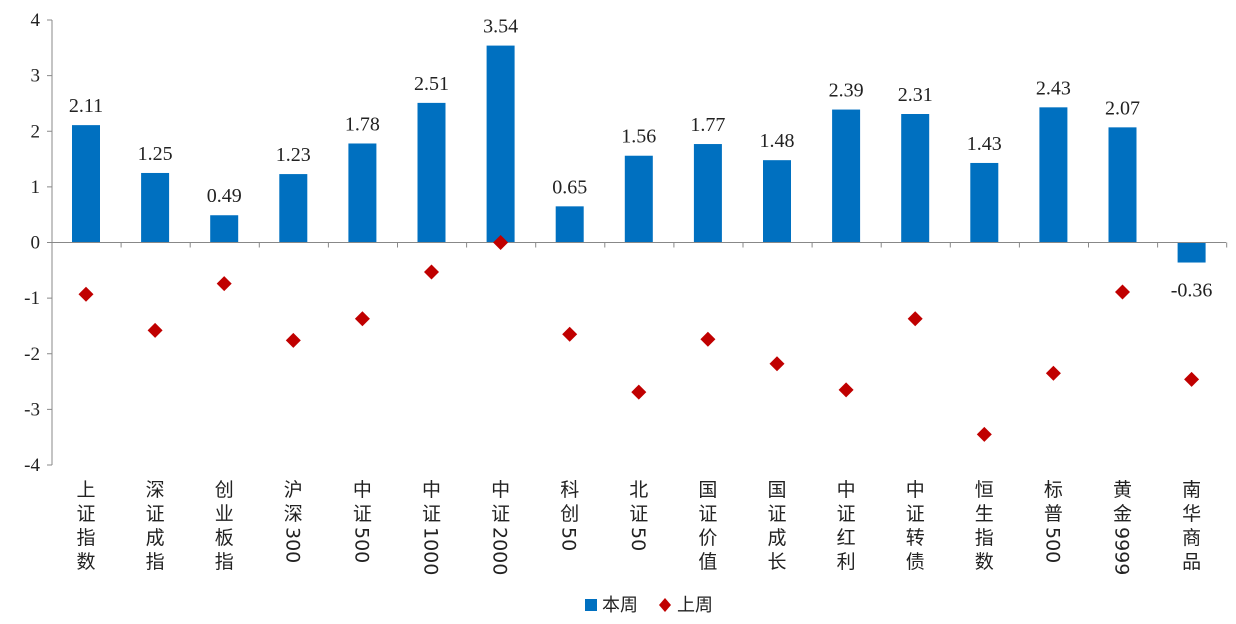 The height and width of the screenshot is (624, 1236). I want to click on category-label-char: 商, so click(1191, 538).